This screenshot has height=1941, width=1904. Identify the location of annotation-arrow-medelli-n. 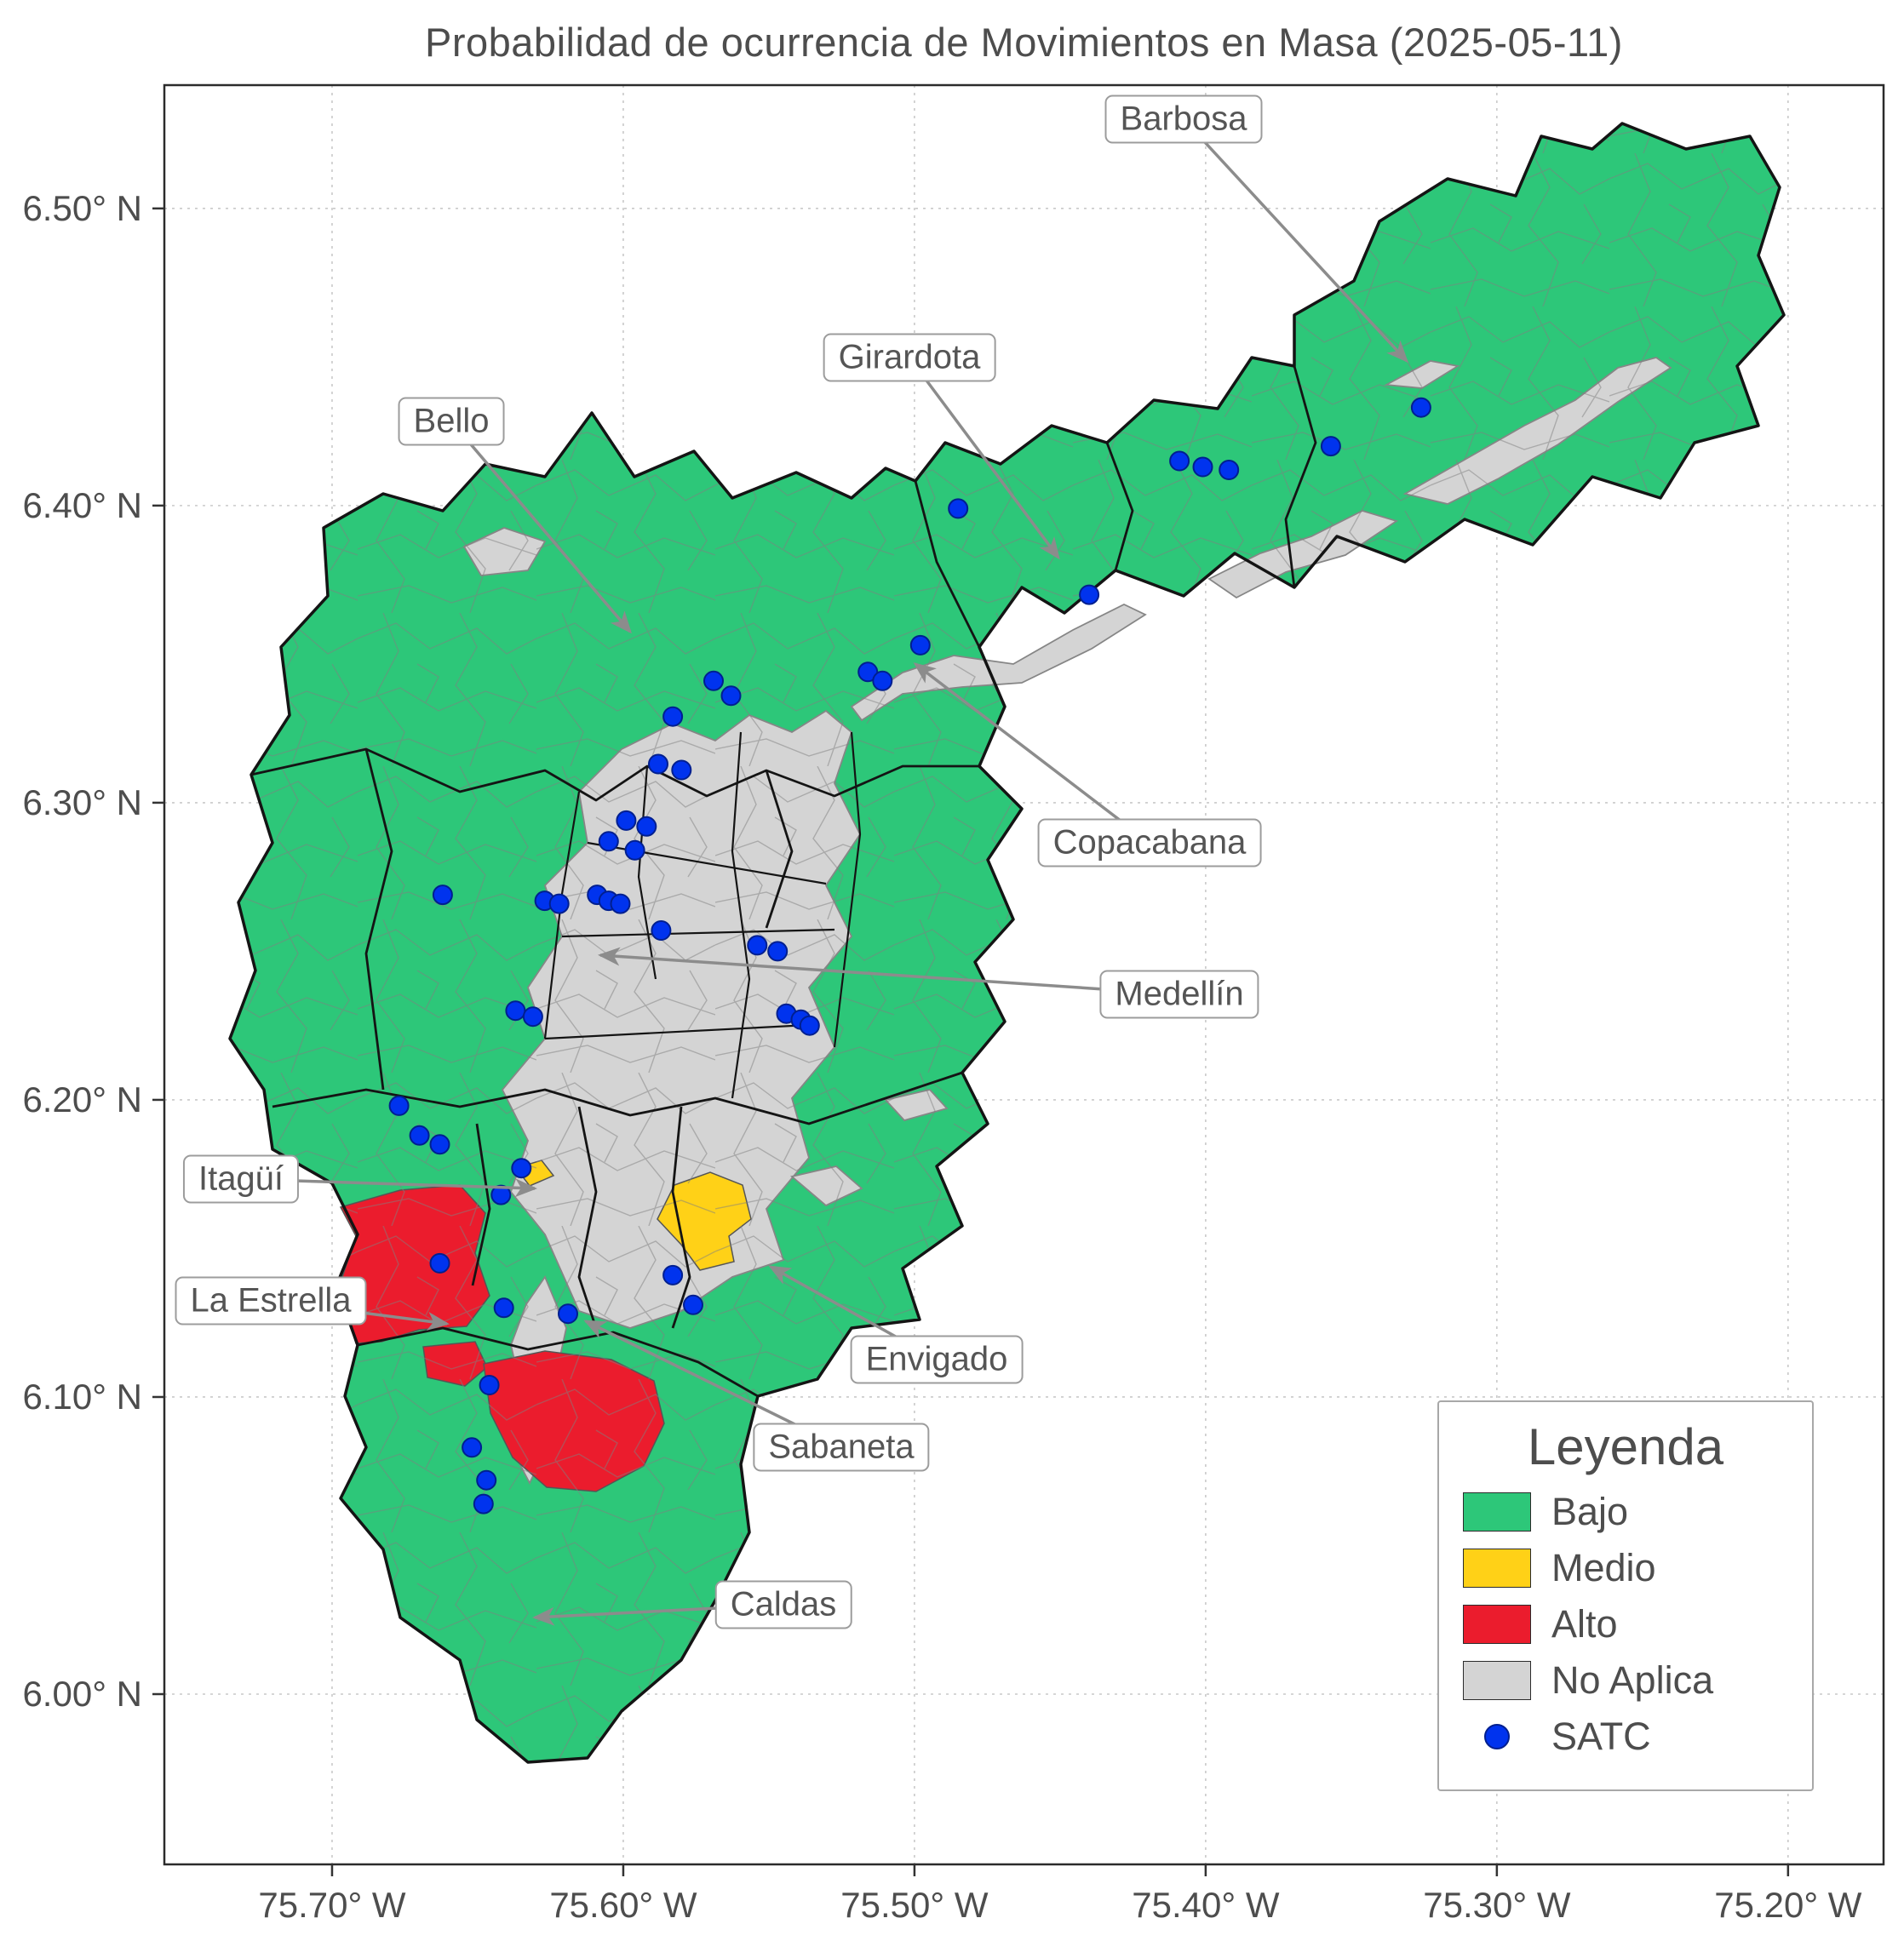
(889, 972).